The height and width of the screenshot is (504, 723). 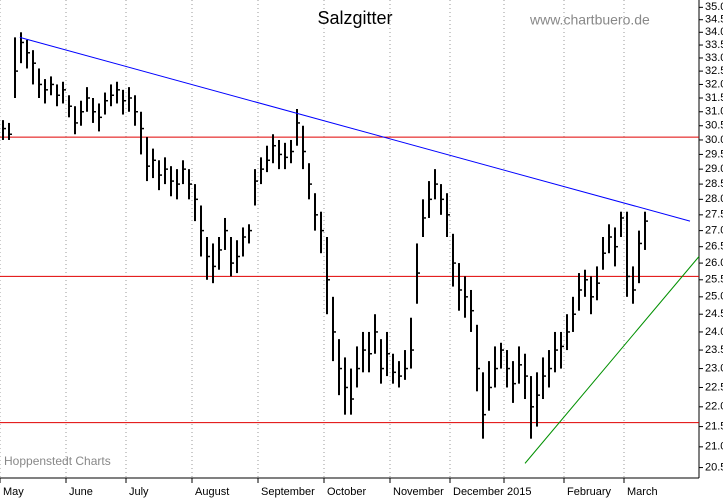 What do you see at coordinates (81, 492) in the screenshot?
I see `x-tick-label: June` at bounding box center [81, 492].